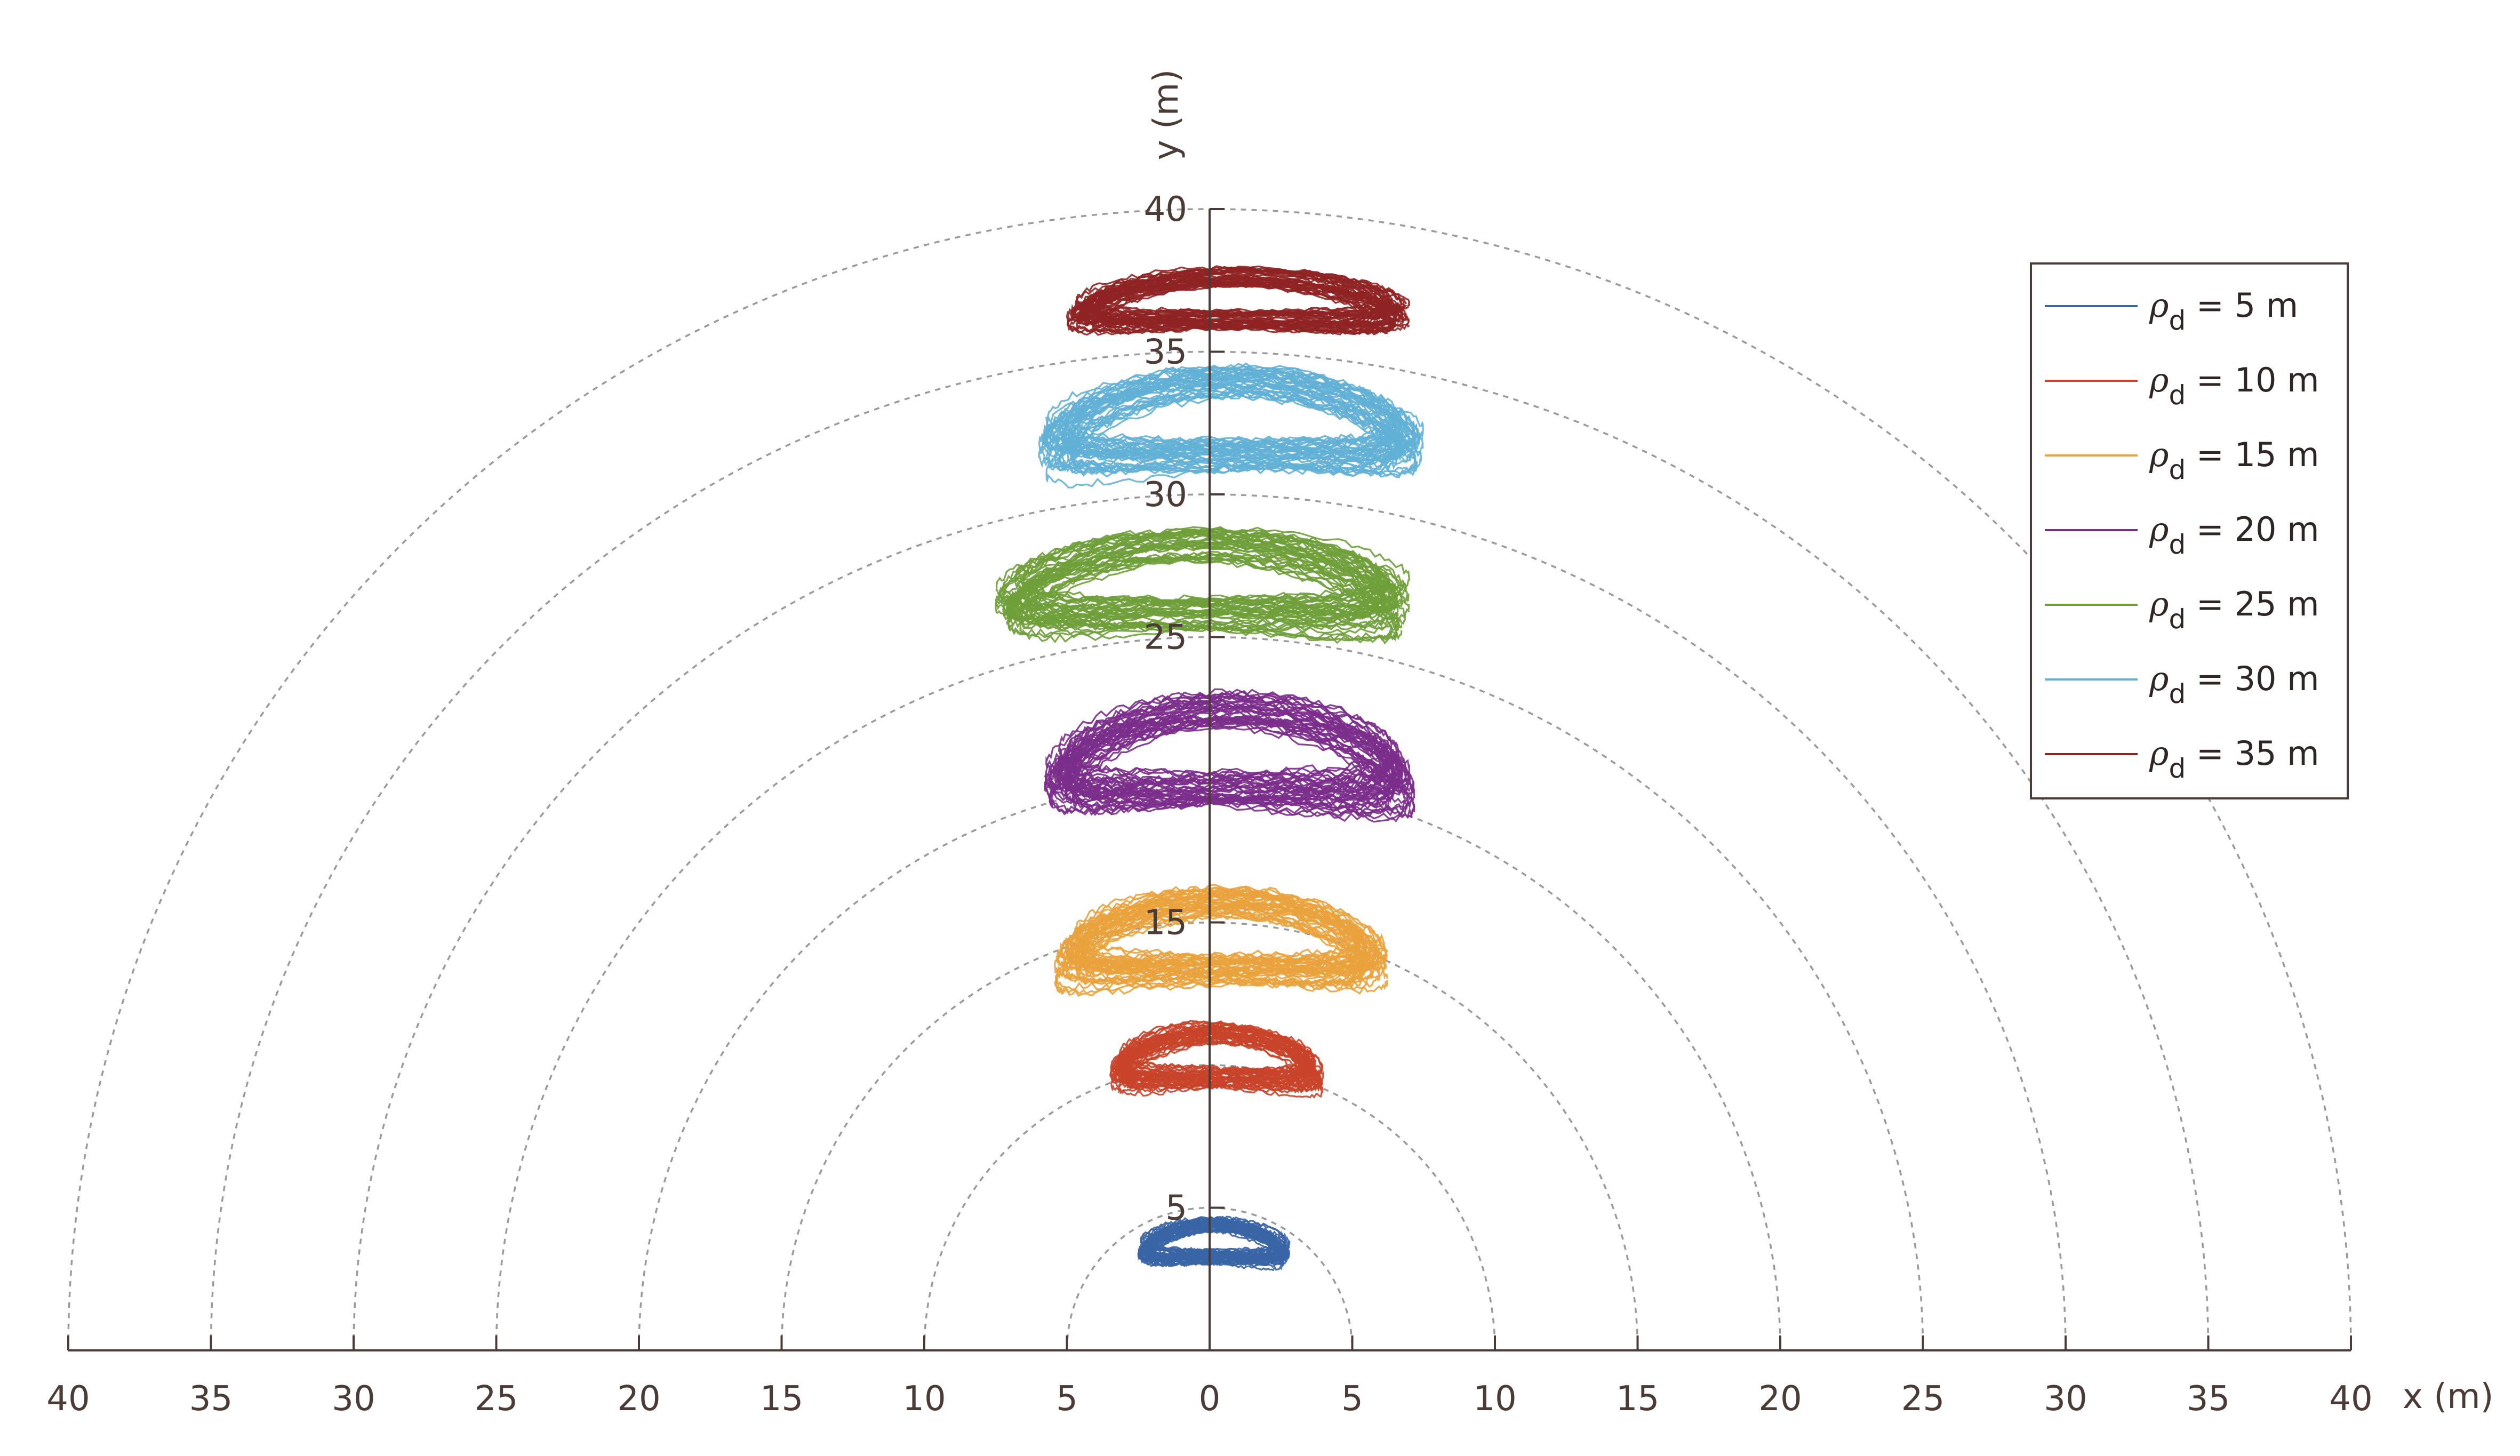  I want to click on y-tick-label: 40, so click(1165, 209).